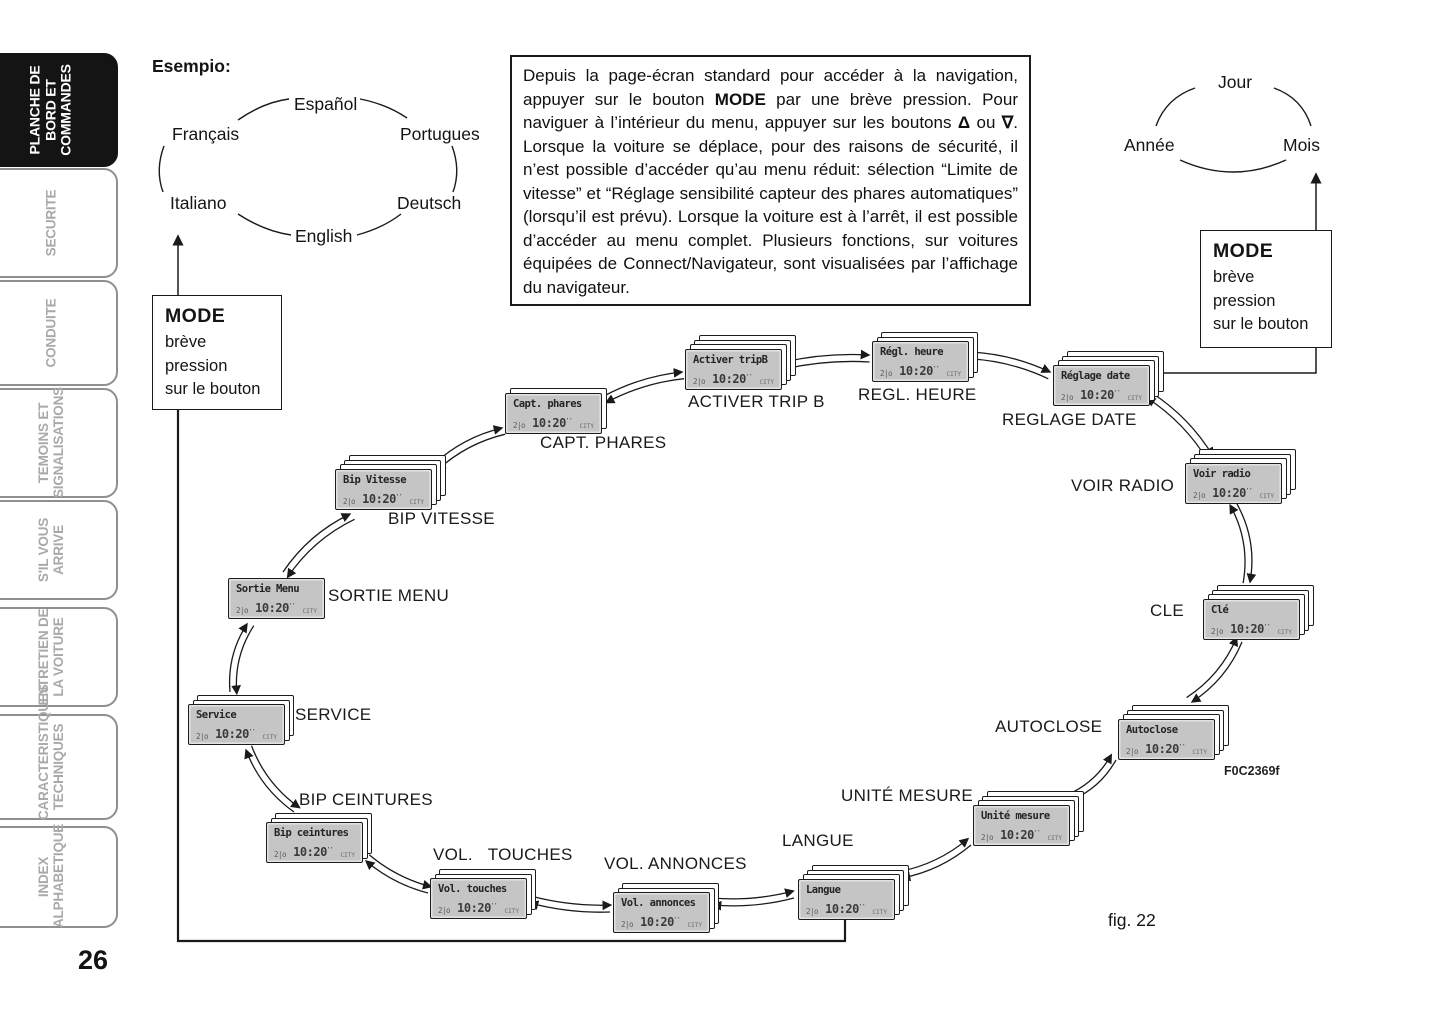 This screenshot has height=1026, width=1445. What do you see at coordinates (1132, 920) in the screenshot?
I see `figure-caption: fig. 22` at bounding box center [1132, 920].